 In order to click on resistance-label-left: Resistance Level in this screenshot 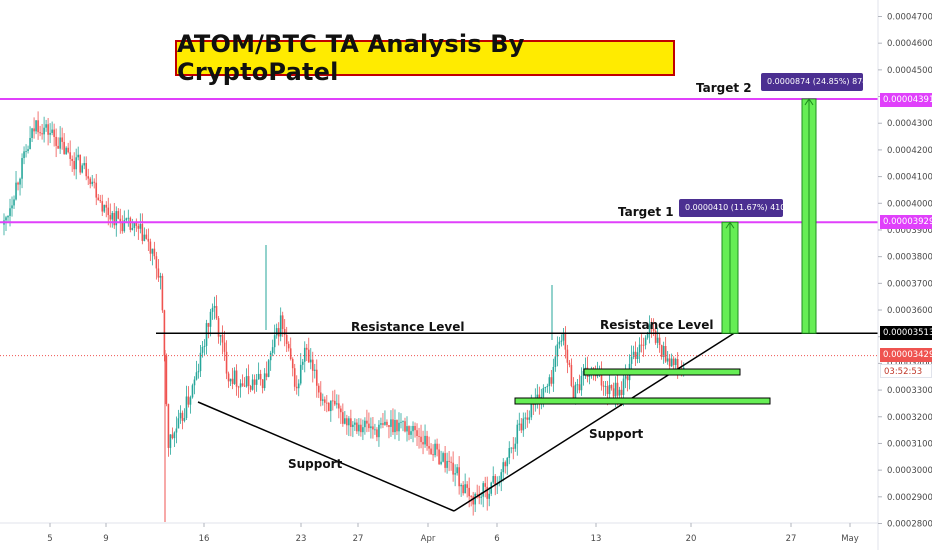, I will do `click(408, 327)`.